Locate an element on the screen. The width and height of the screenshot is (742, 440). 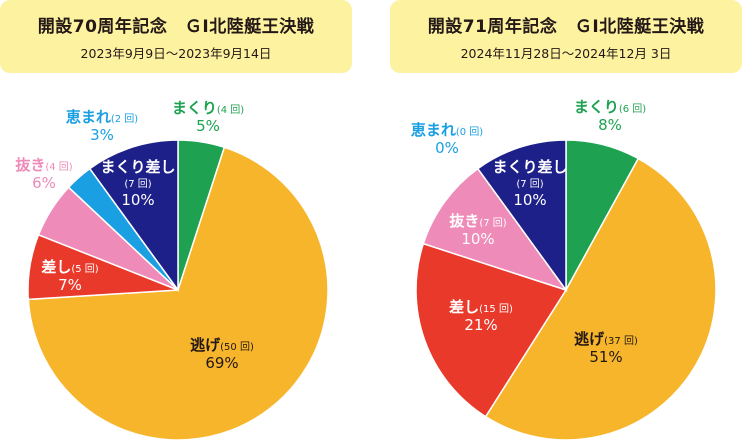
slice-pct-2024-1: 51% is located at coordinates (605, 357).